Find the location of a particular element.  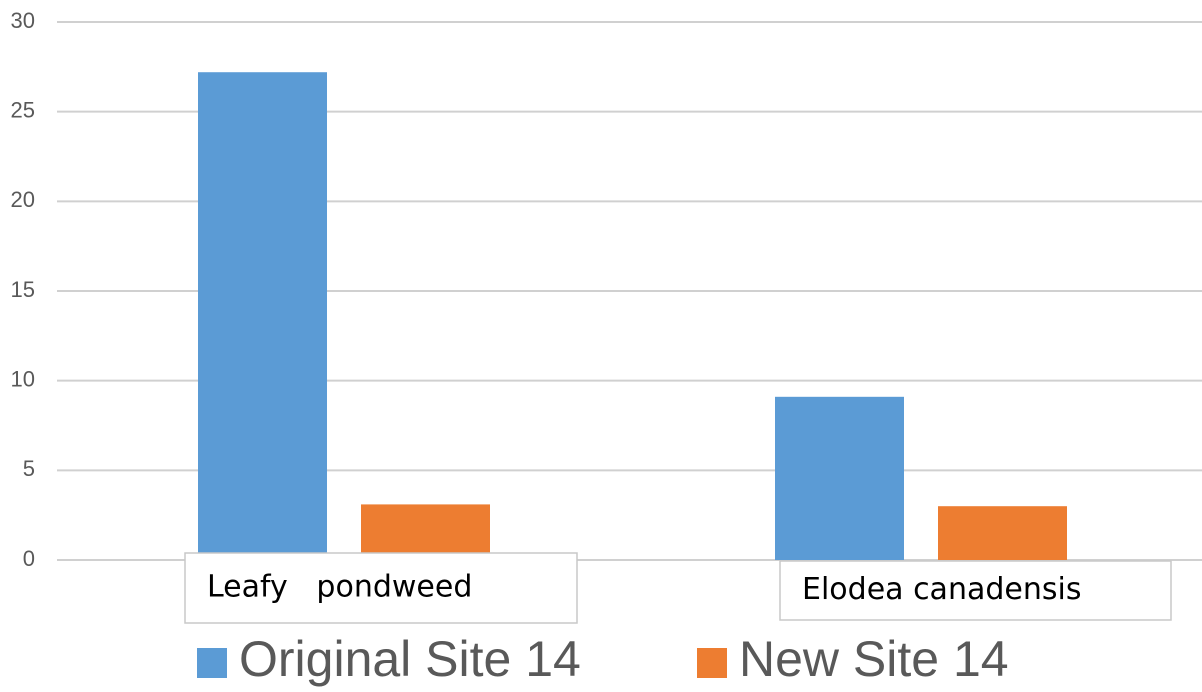

y-tick-label: 0 is located at coordinates (29, 558).